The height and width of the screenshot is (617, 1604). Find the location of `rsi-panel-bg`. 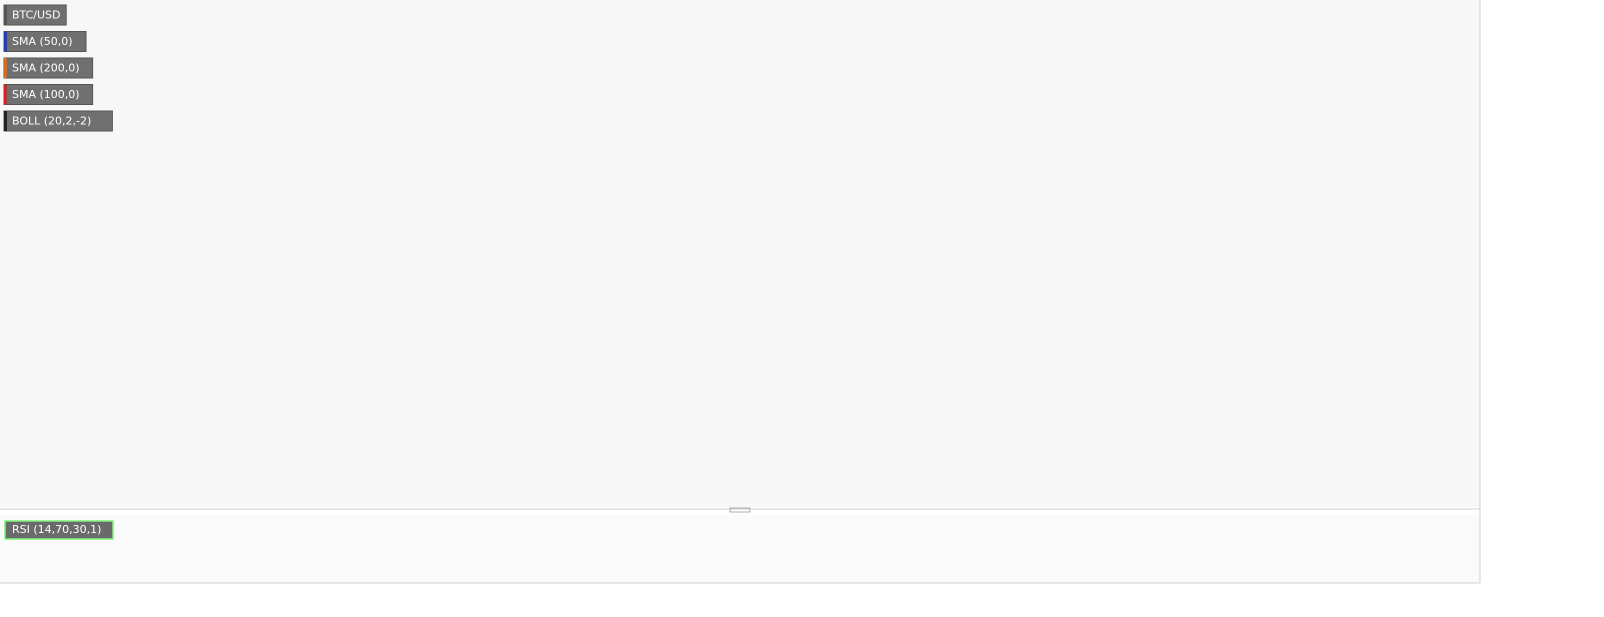

rsi-panel-bg is located at coordinates (740, 549).